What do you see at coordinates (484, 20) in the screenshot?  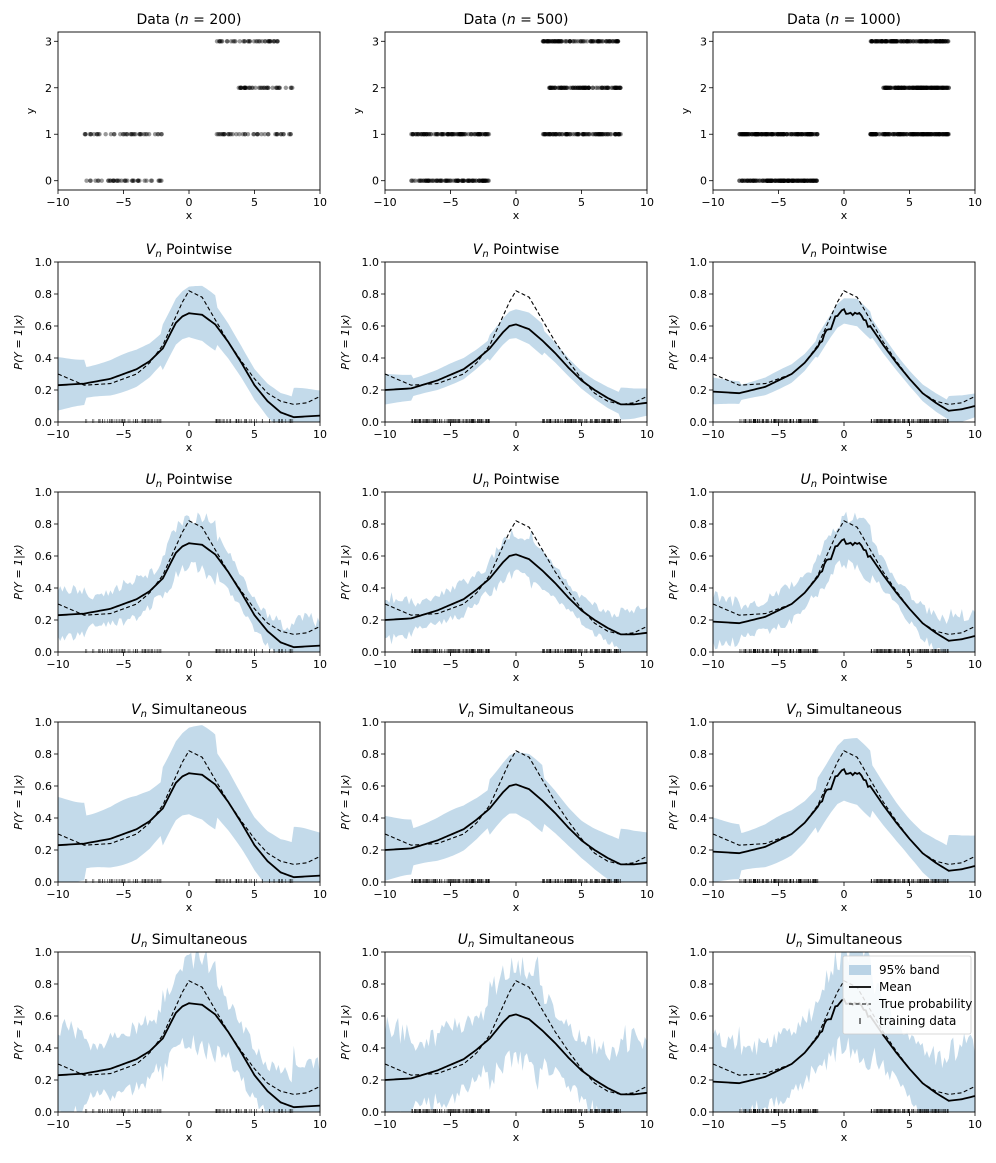 I see `title-prefix: Data (` at bounding box center [484, 20].